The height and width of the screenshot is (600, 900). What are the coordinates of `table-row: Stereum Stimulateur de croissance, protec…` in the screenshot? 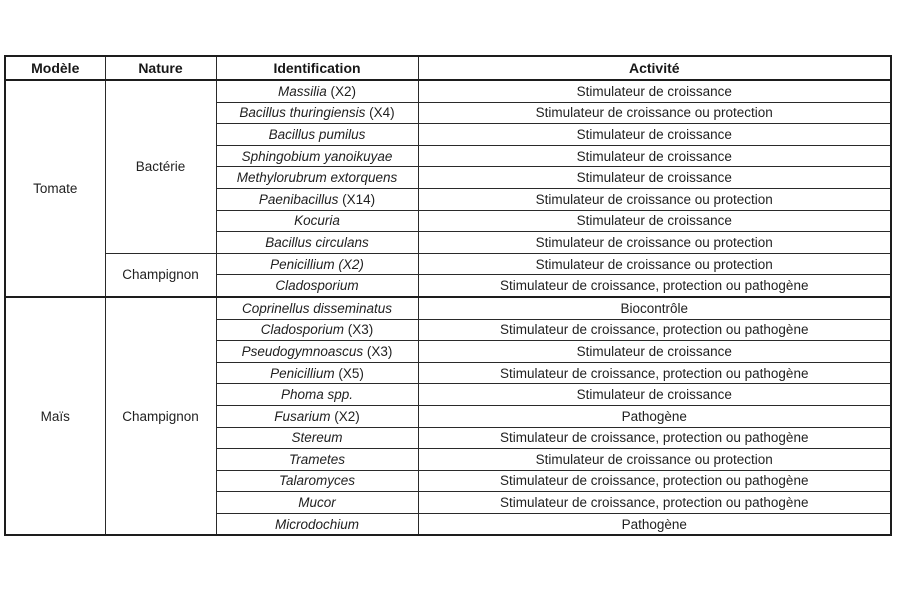 It's located at (448, 438).